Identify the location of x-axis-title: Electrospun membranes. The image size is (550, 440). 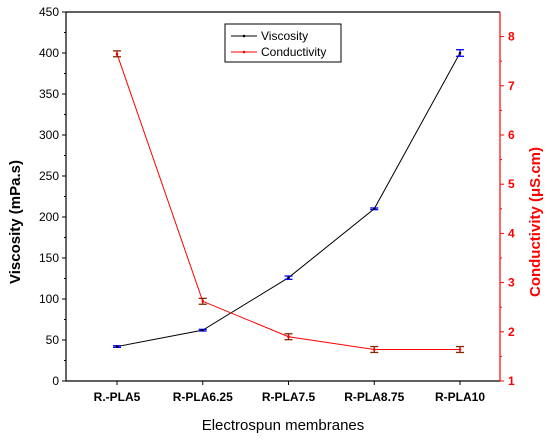
(283, 425).